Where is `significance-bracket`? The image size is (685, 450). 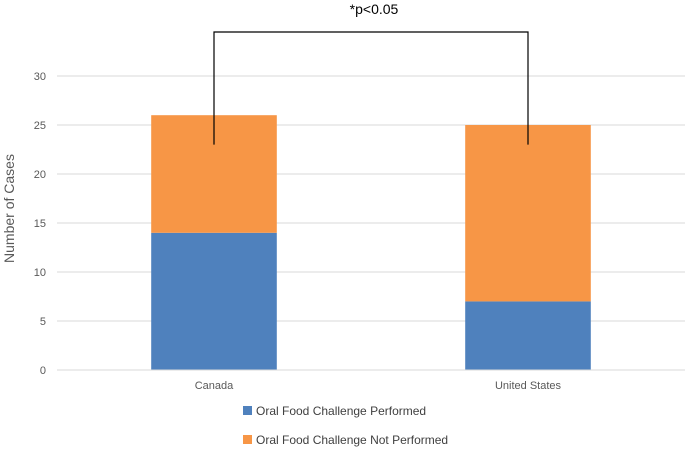
significance-bracket is located at coordinates (371, 88).